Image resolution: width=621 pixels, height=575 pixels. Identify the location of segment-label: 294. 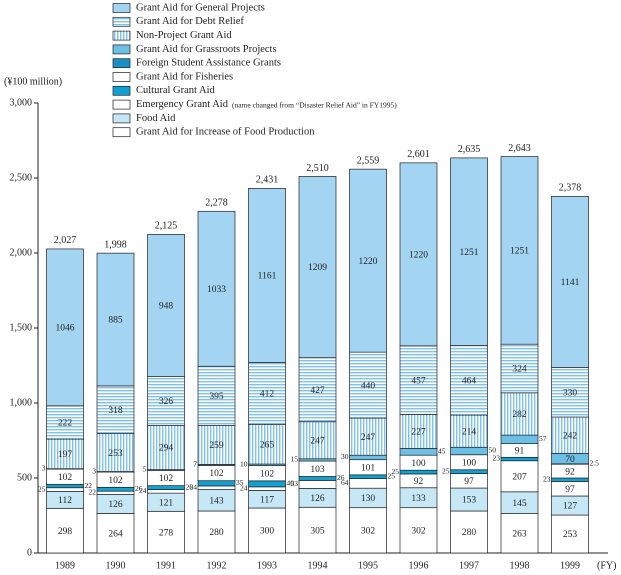
(166, 449).